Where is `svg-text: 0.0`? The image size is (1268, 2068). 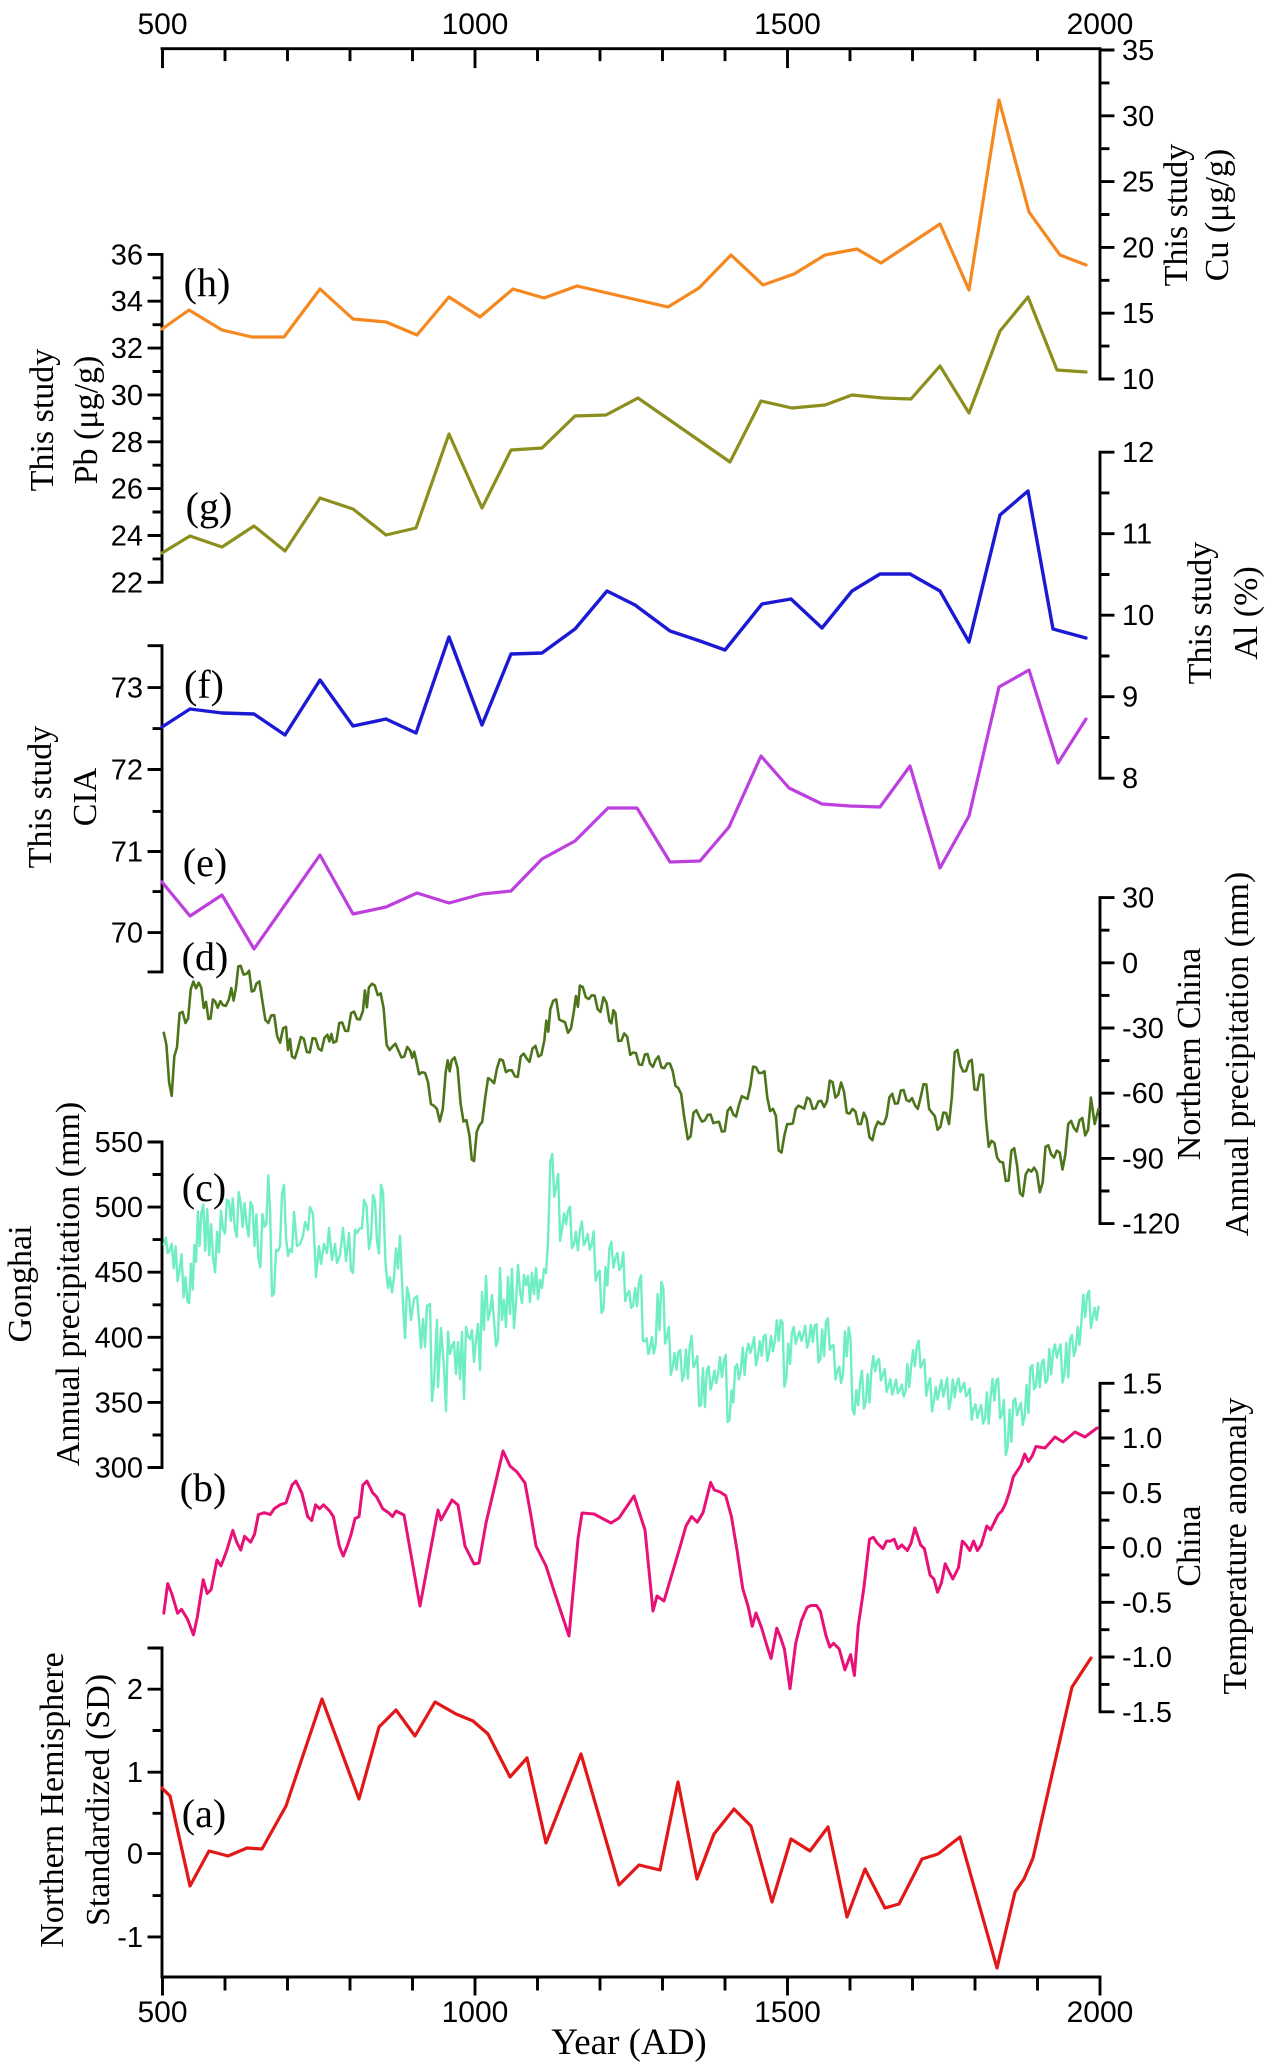 svg-text: 0.0 is located at coordinates (1142, 1549).